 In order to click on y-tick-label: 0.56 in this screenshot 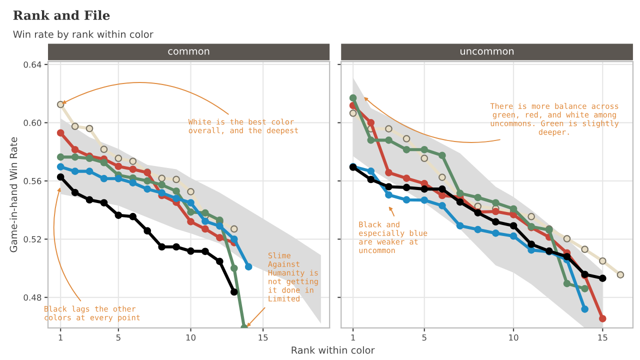, I will do `click(33, 181)`.